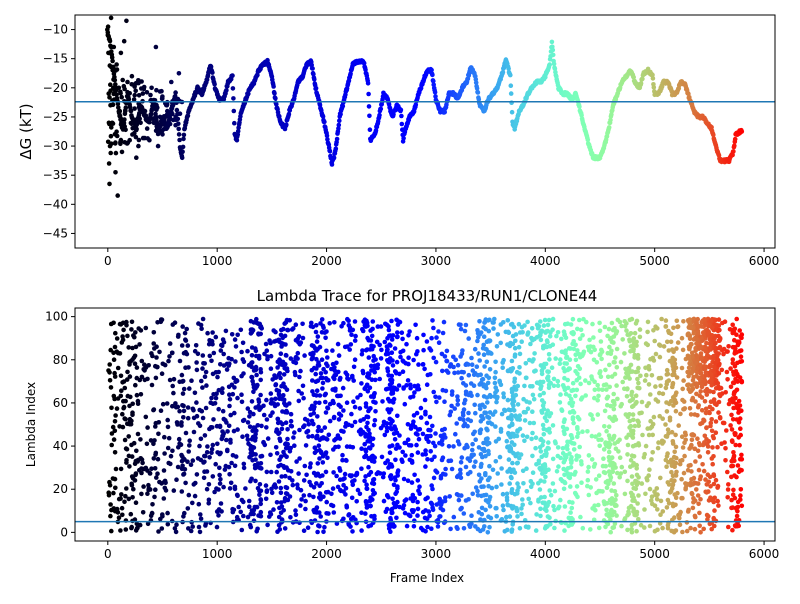  What do you see at coordinates (326, 261) in the screenshot?
I see `delta-g-x-tick-label: 2000` at bounding box center [326, 261].